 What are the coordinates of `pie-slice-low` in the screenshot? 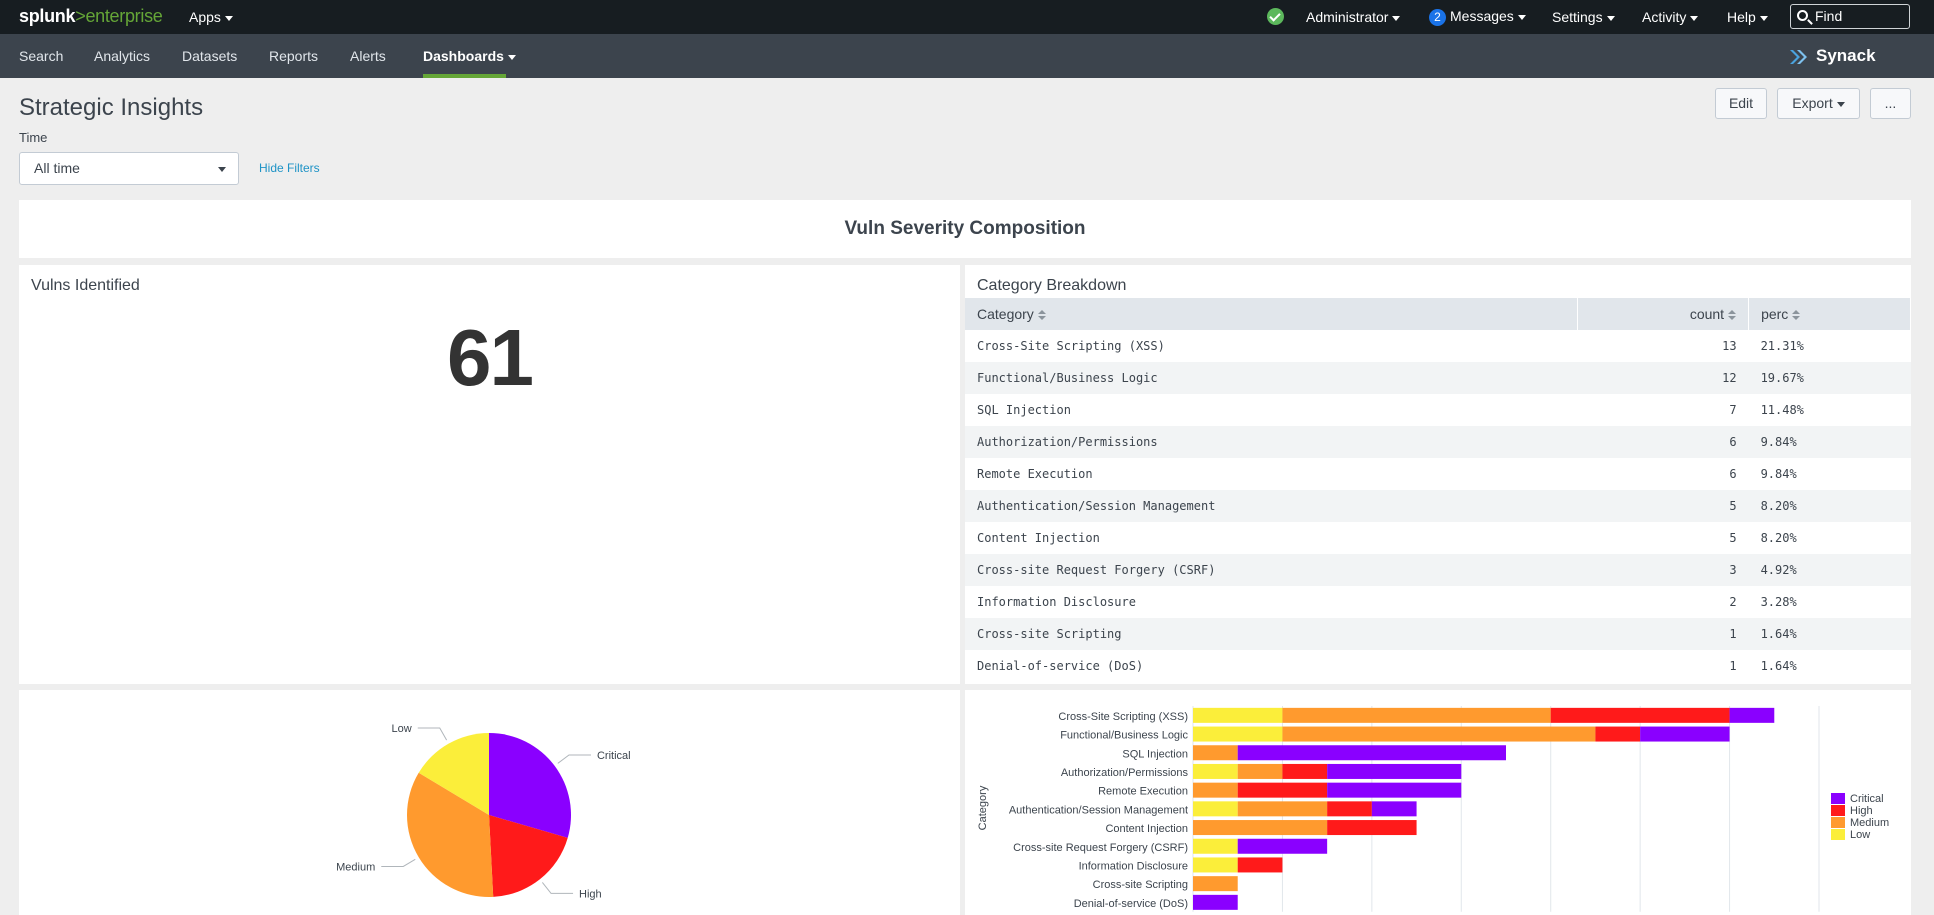 It's located at (453, 774).